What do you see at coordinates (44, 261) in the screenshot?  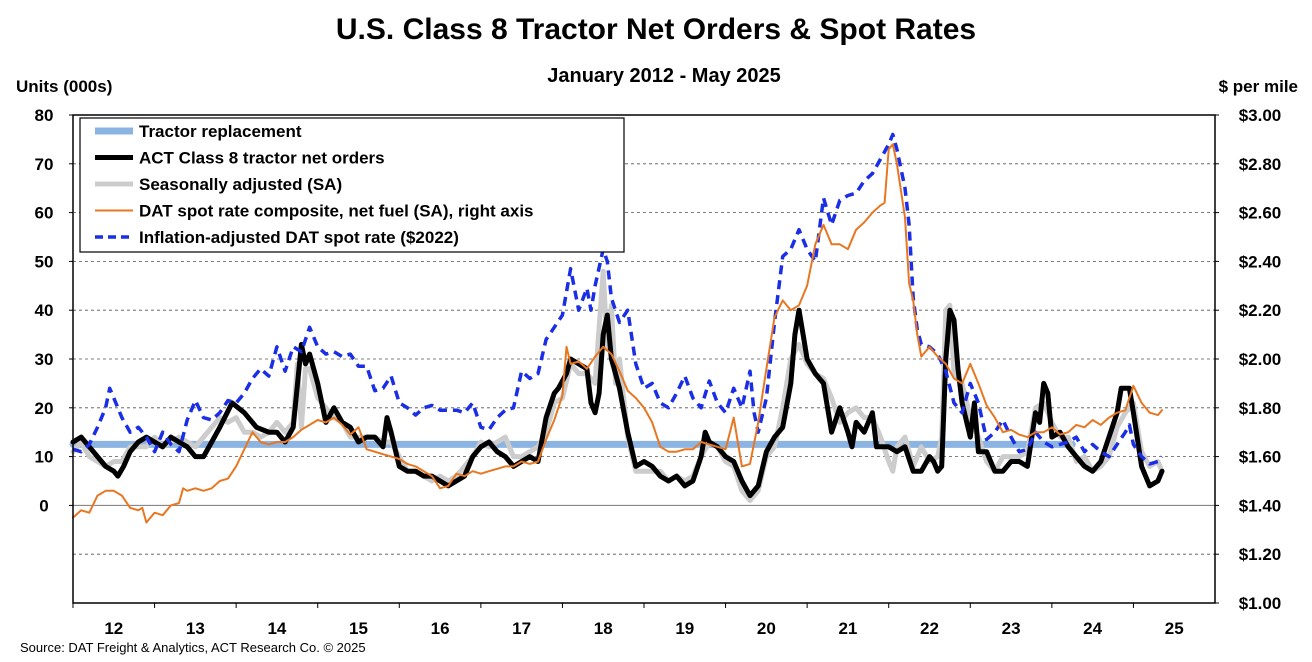 I see `left-tick-label: 50` at bounding box center [44, 261].